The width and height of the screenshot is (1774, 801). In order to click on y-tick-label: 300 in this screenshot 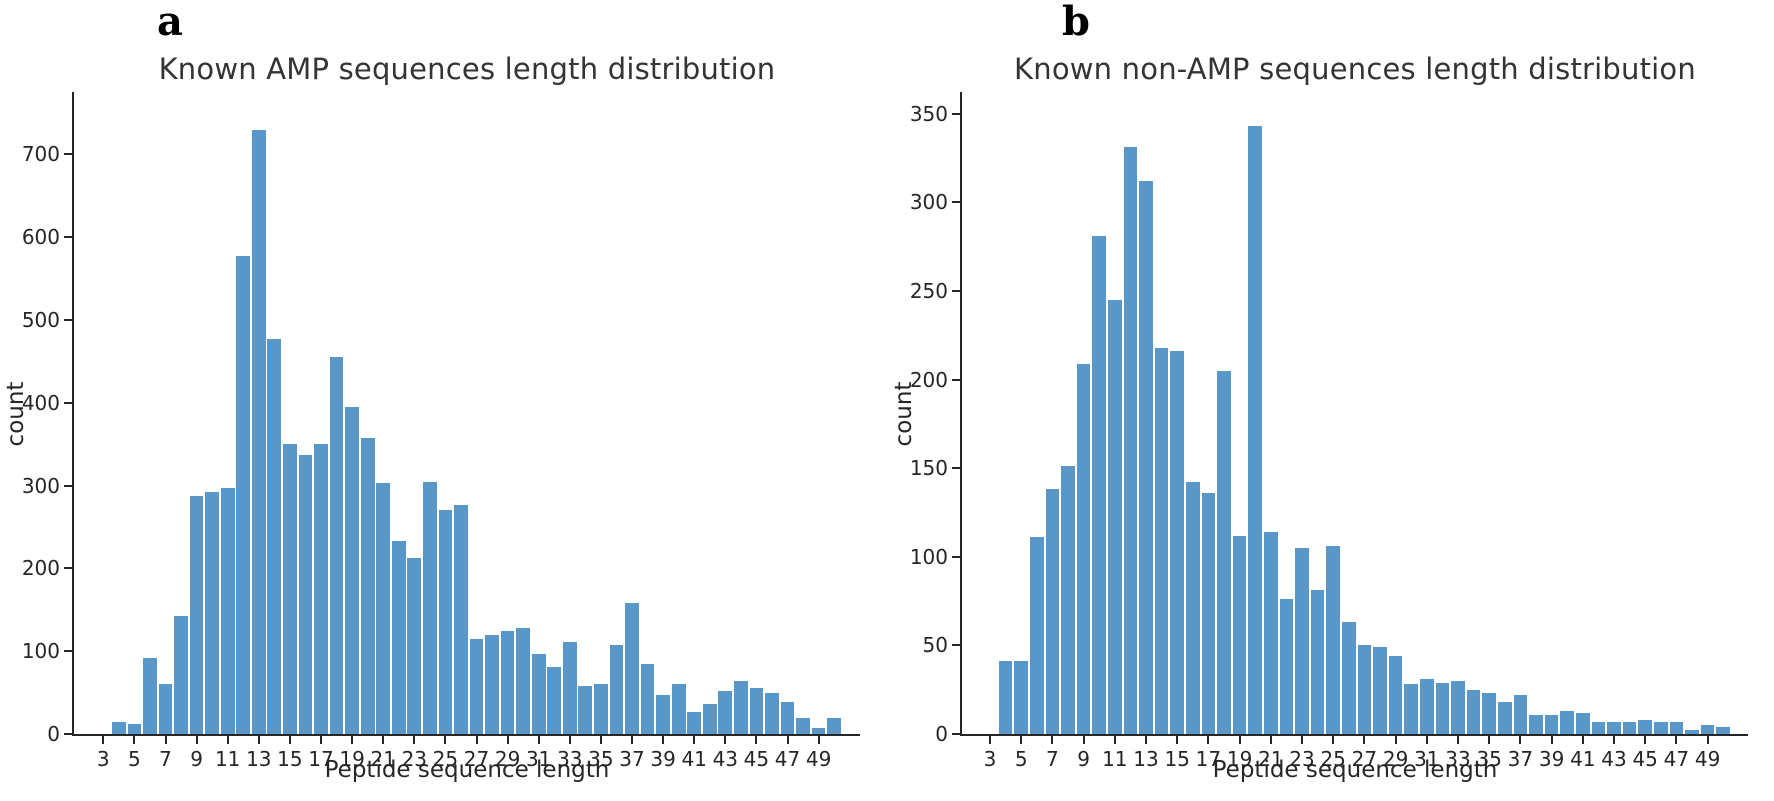, I will do `click(40, 485)`.